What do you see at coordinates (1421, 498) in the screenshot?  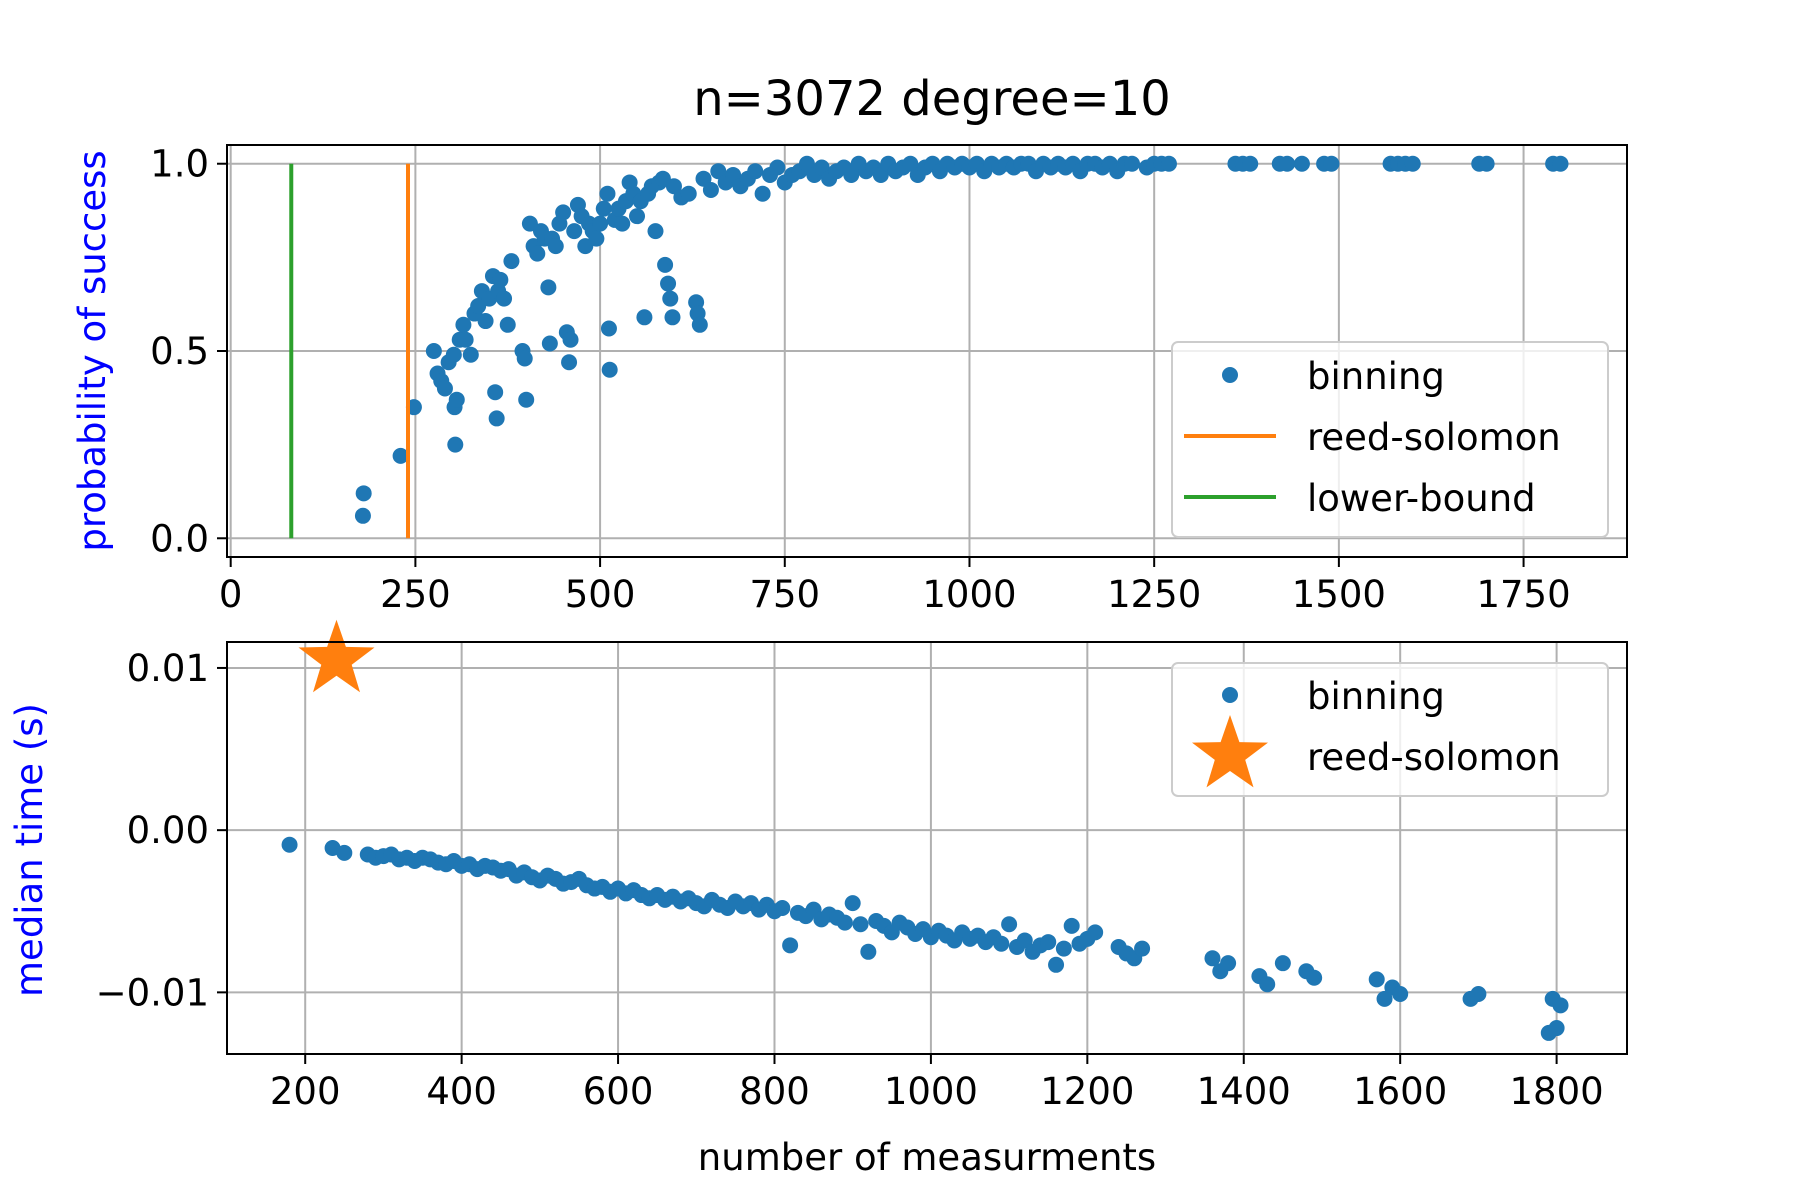 I see `legend-label-lower-bound: lower-bound` at bounding box center [1421, 498].